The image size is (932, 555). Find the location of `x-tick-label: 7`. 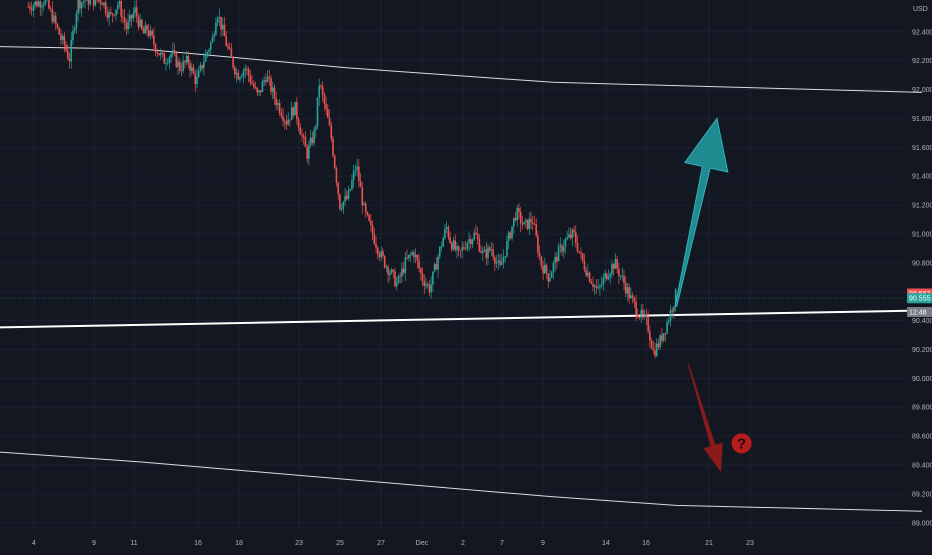

x-tick-label: 7 is located at coordinates (502, 543).